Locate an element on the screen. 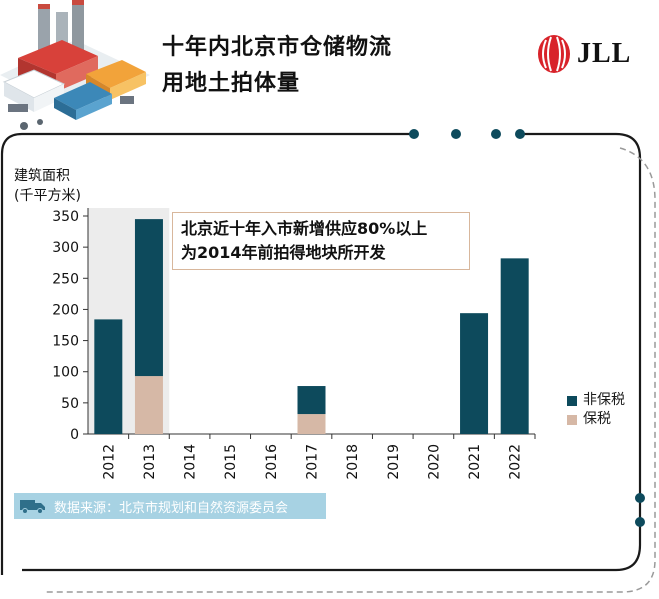 Image resolution: width=659 pixels, height=599 pixels. jll-logo: JLL is located at coordinates (584, 54).